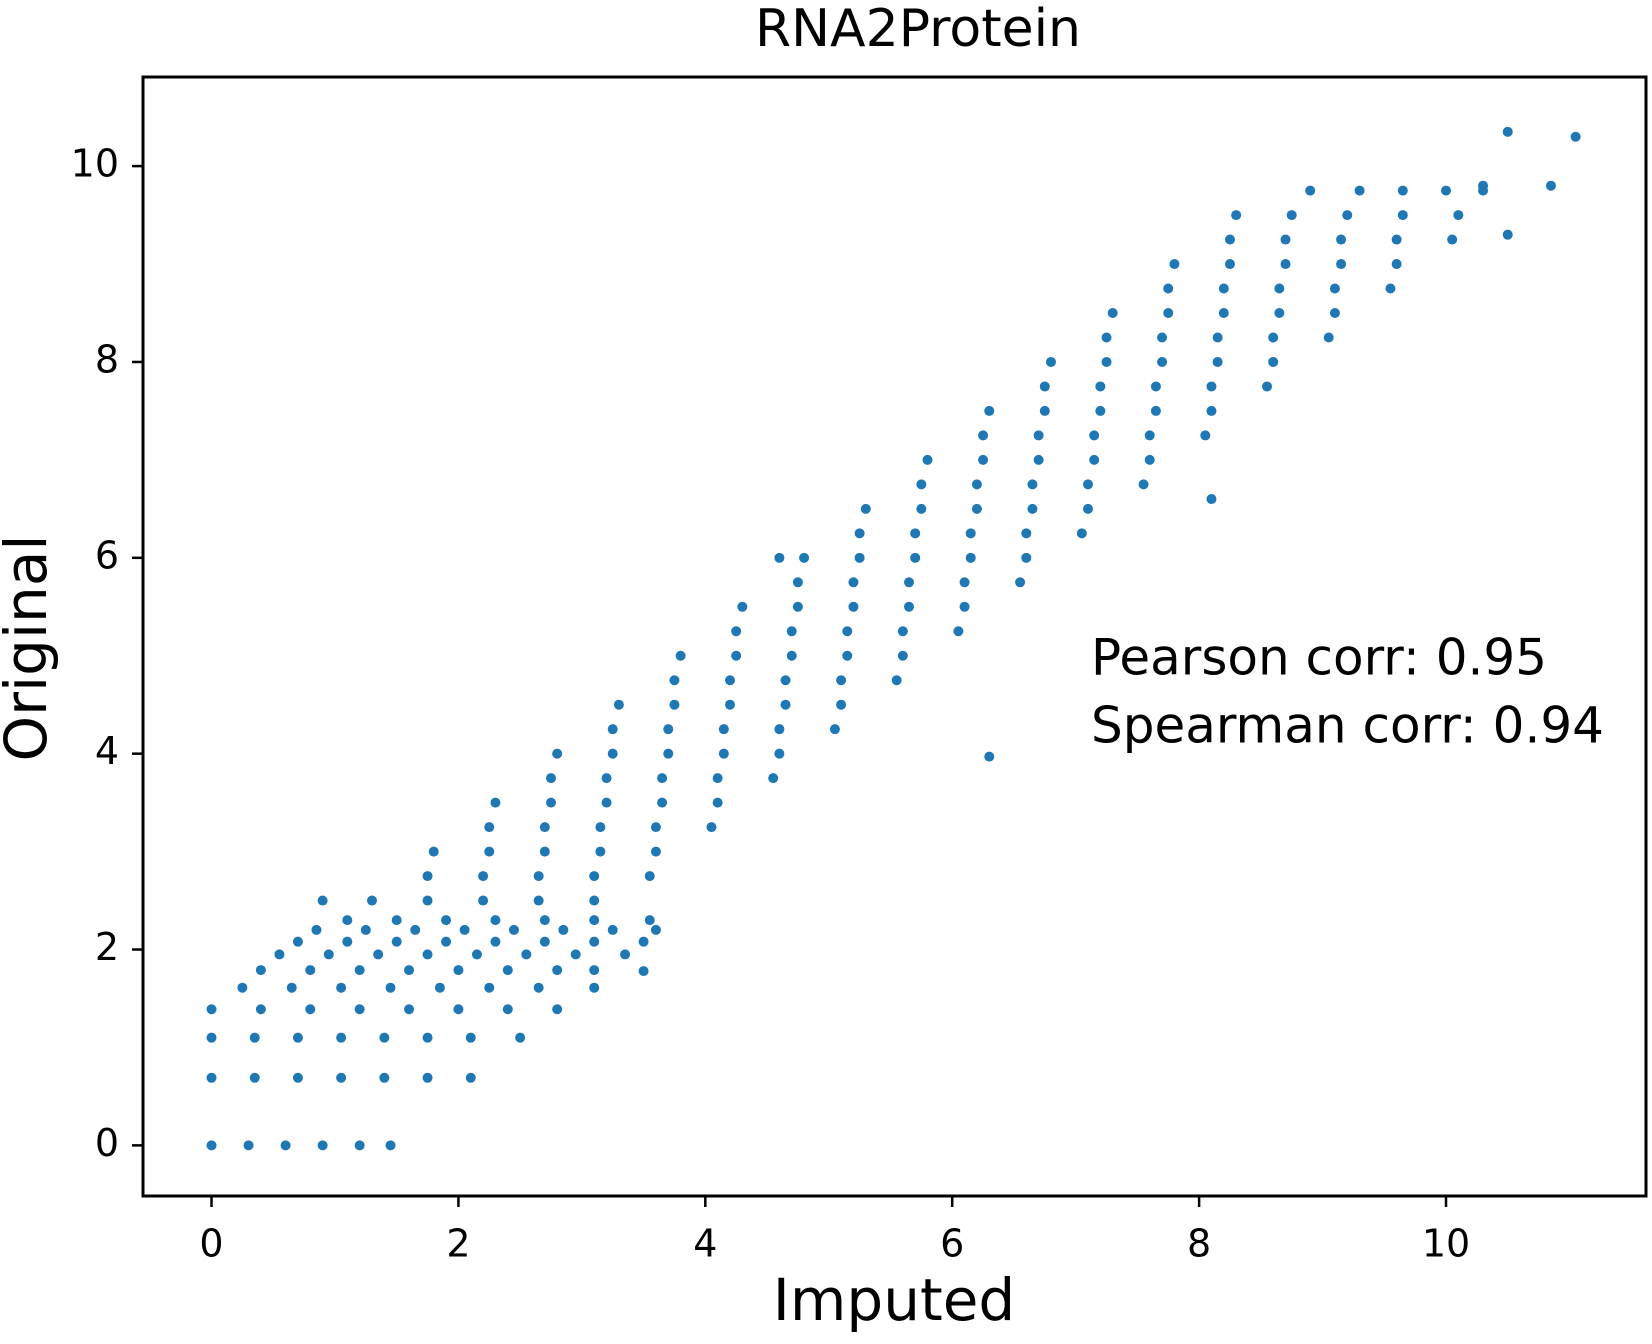 The height and width of the screenshot is (1344, 1652). I want to click on y-tick-label: 0, so click(107, 1143).